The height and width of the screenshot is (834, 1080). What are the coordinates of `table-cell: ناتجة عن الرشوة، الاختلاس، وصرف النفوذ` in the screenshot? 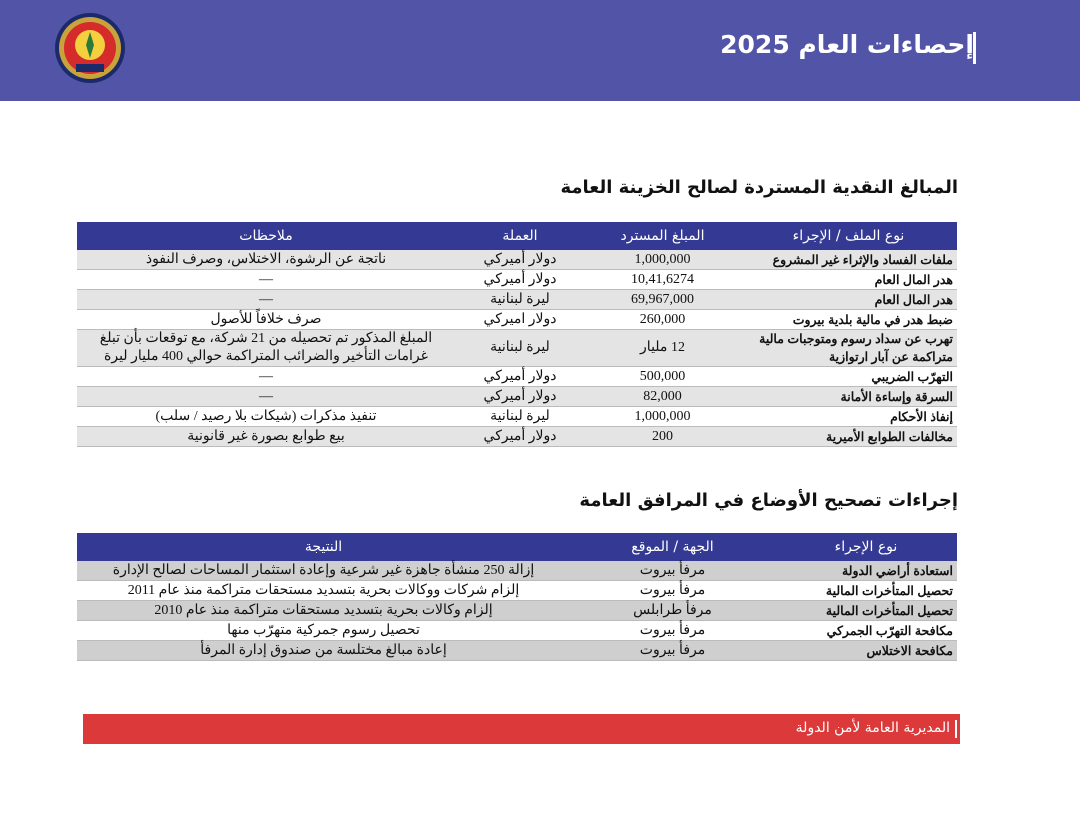 It's located at (266, 260).